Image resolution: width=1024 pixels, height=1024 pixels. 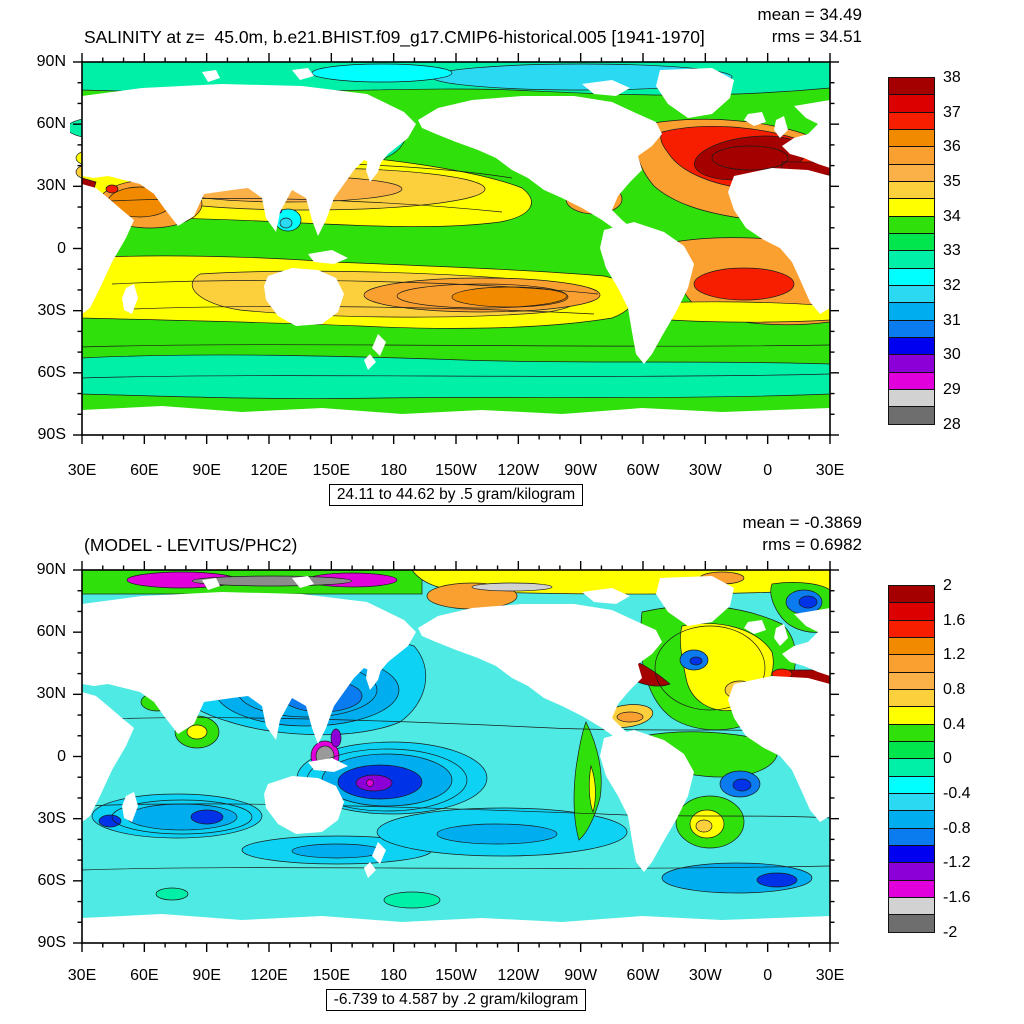 What do you see at coordinates (952, 251) in the screenshot?
I see `colorbar-tick-label: 33` at bounding box center [952, 251].